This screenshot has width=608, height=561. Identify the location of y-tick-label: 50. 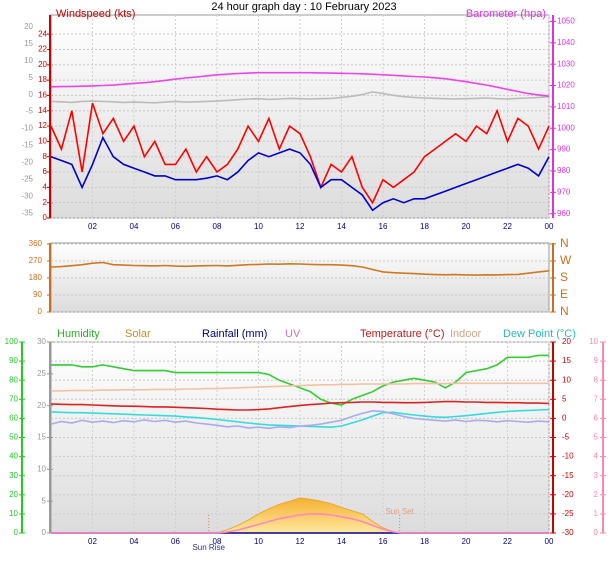
(13, 437).